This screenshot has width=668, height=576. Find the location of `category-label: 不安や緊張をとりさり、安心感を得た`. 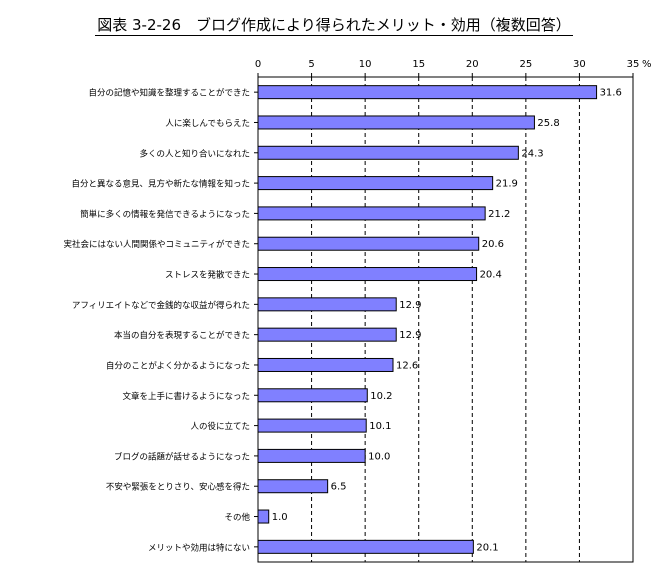

category-label: 不安や緊張をとりさり、安心感を得た is located at coordinates (178, 487).